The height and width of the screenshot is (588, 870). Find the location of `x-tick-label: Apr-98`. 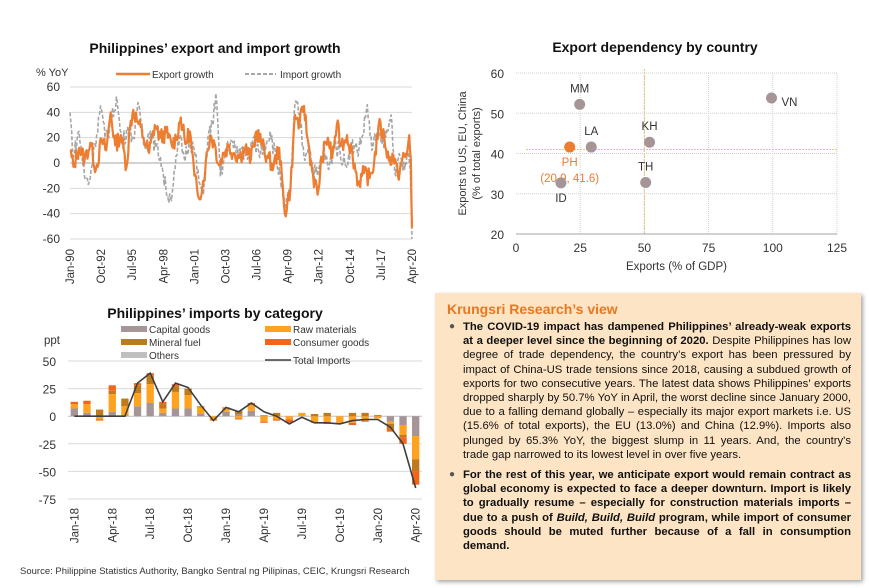

x-tick-label: Apr-98 is located at coordinates (164, 266).